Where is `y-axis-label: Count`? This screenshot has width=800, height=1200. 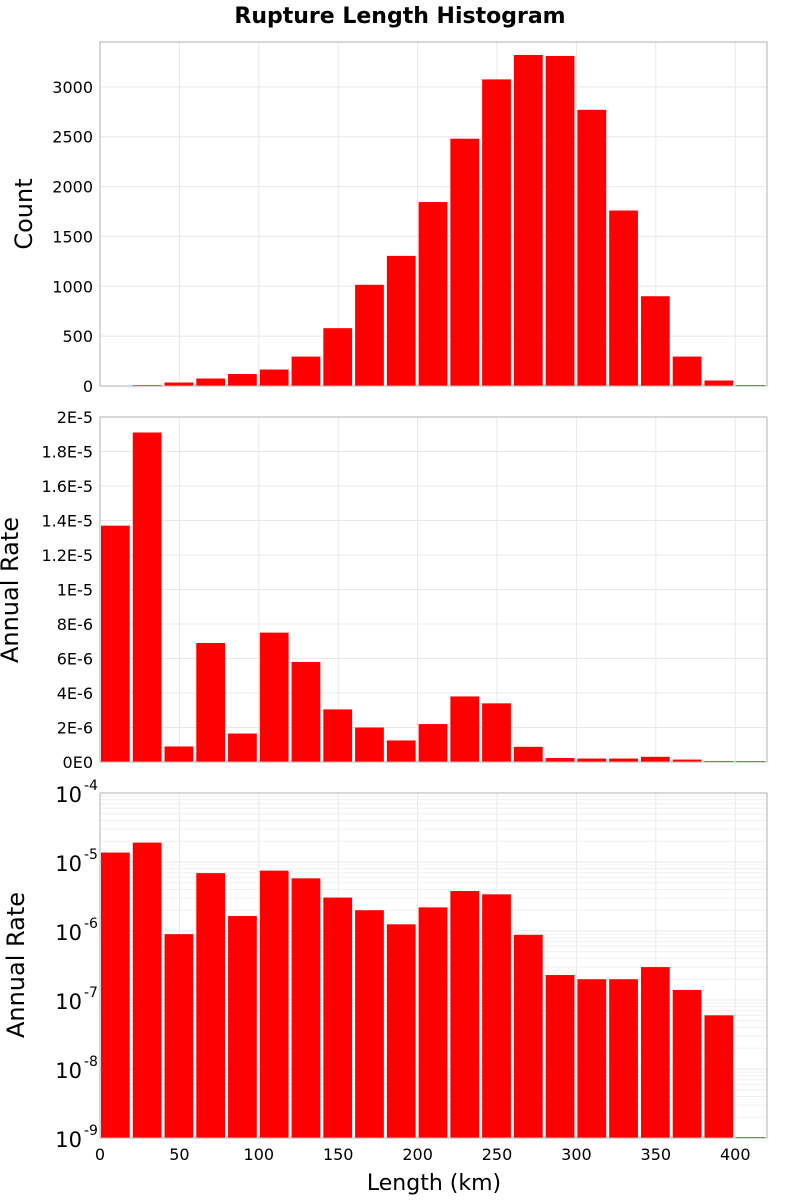
y-axis-label: Count is located at coordinates (24, 213).